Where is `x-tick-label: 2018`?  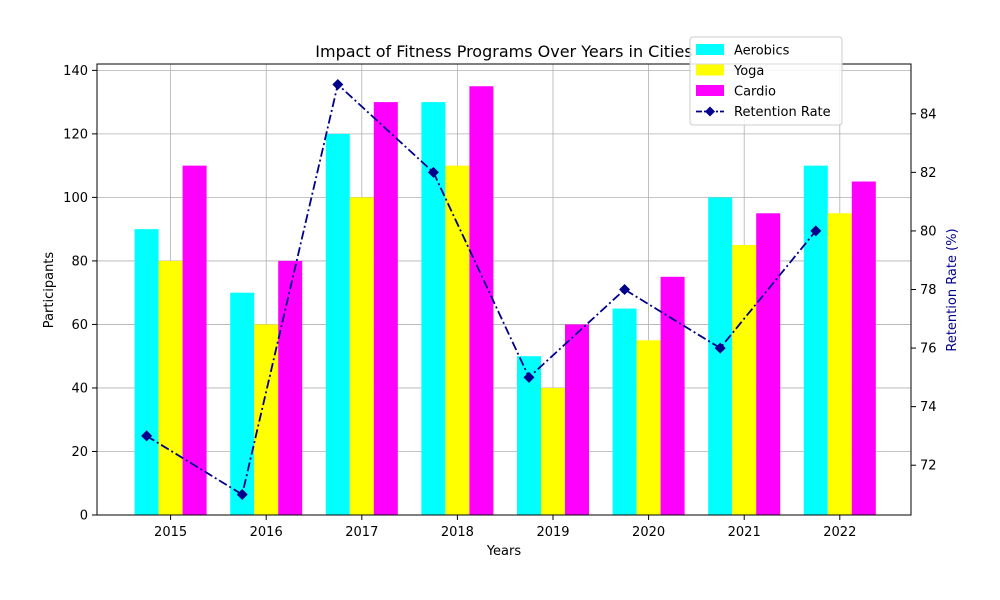 x-tick-label: 2018 is located at coordinates (457, 532).